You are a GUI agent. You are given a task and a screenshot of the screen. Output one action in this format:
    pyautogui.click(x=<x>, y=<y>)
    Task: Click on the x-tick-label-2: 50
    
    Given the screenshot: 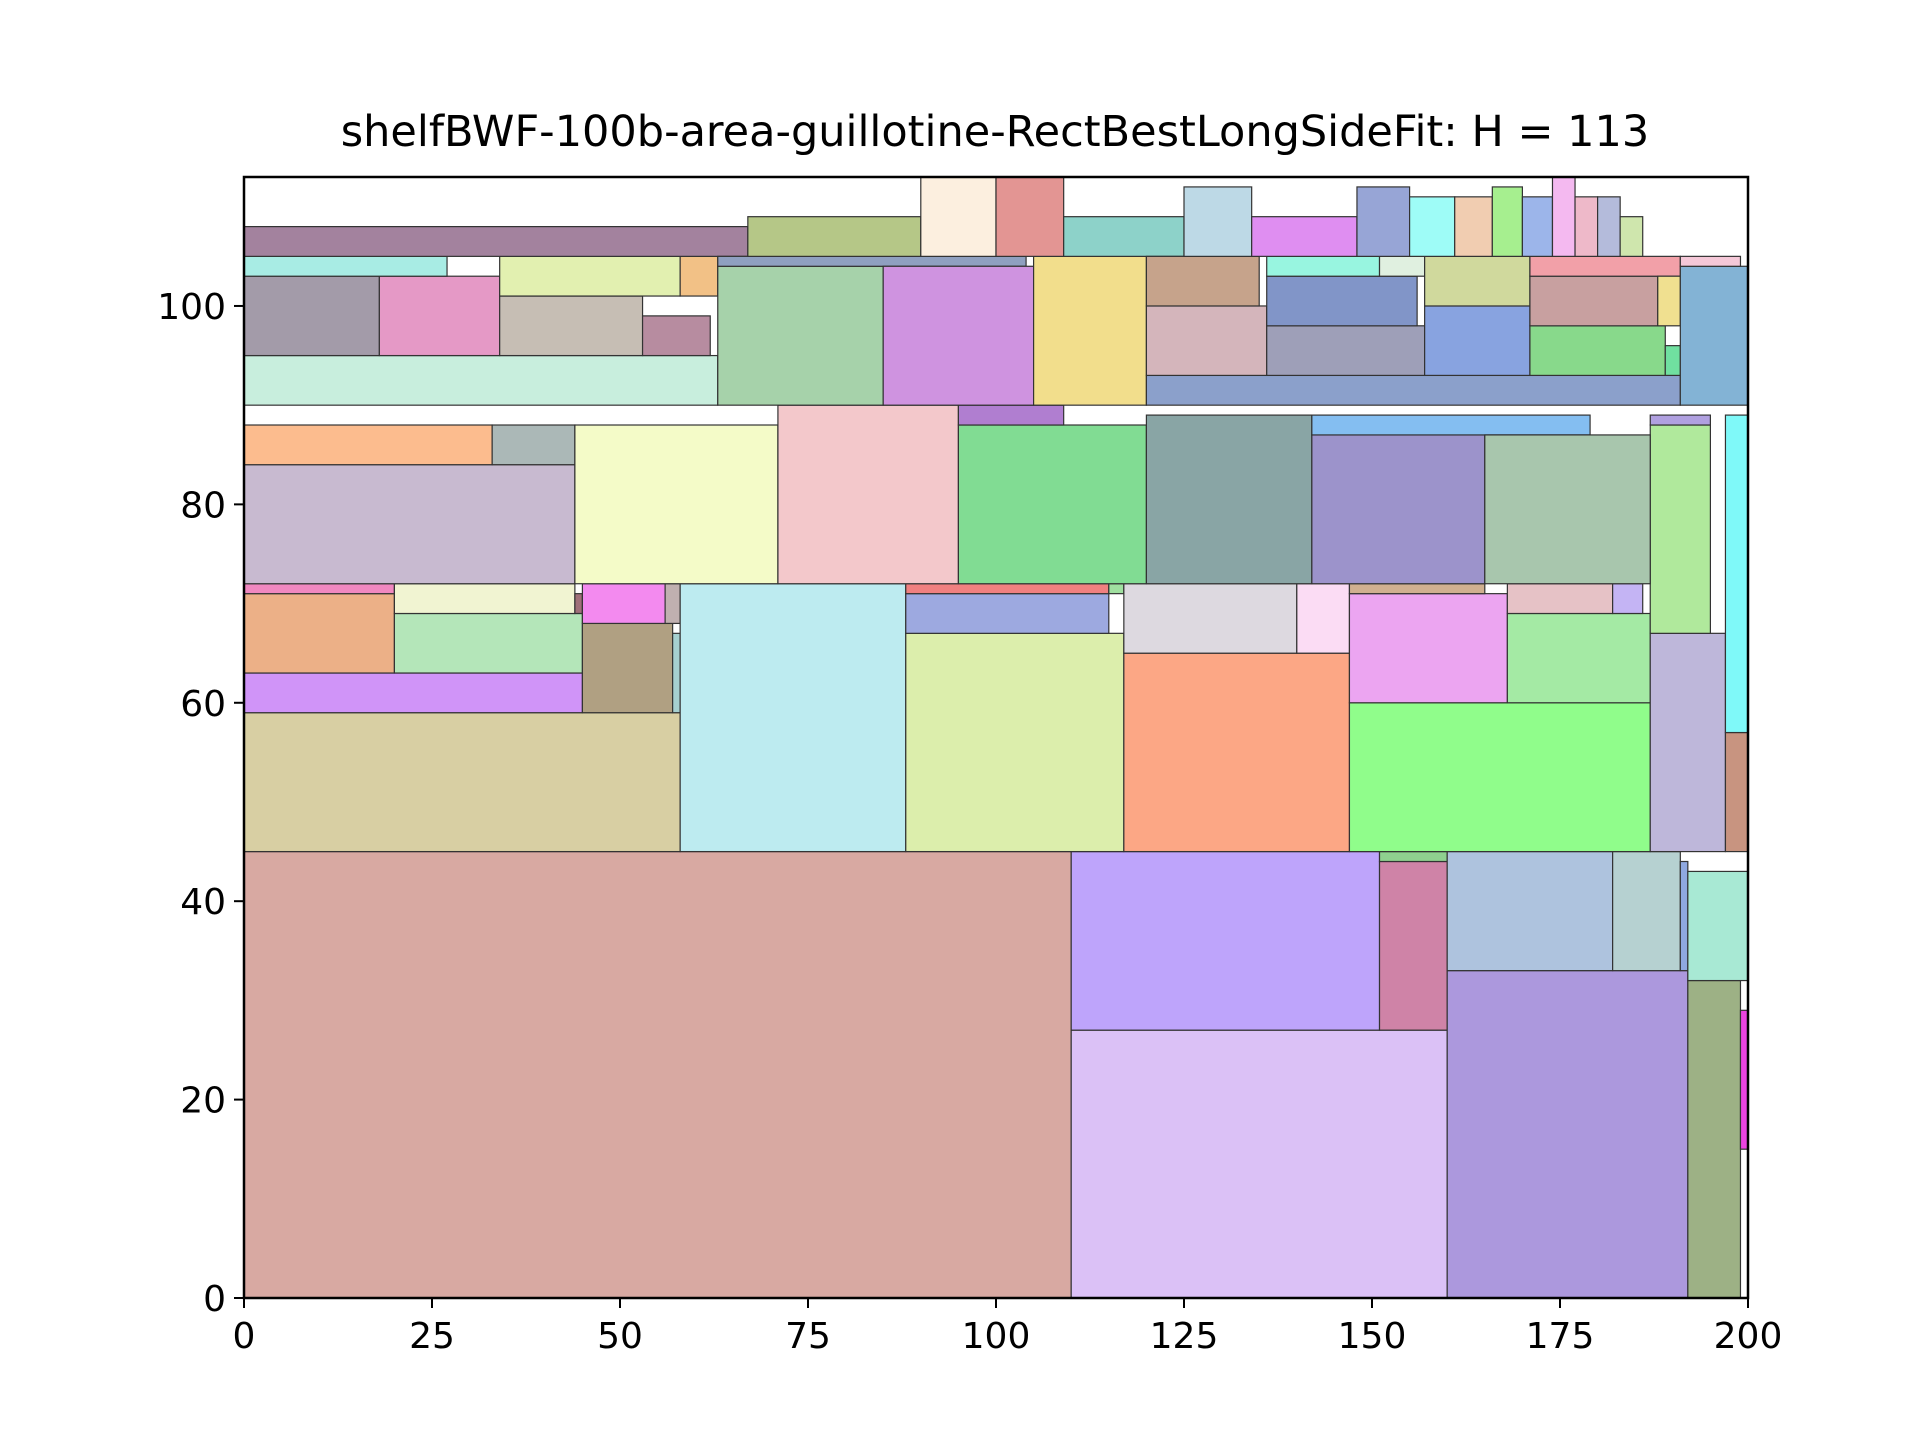 What is the action you would take?
    pyautogui.click(x=620, y=1336)
    